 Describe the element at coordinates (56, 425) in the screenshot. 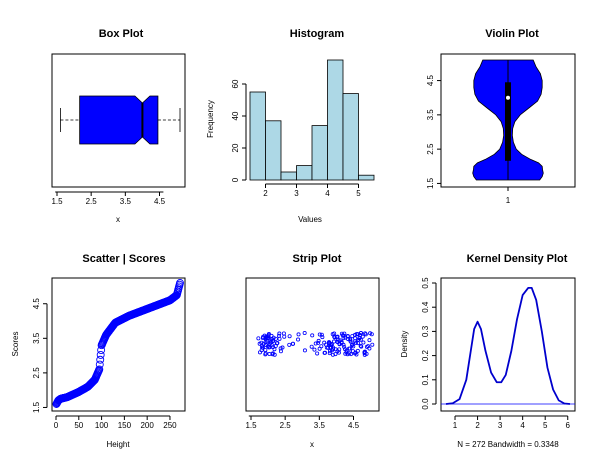

I see `scatter-x-tick-label-0: 0` at that location.